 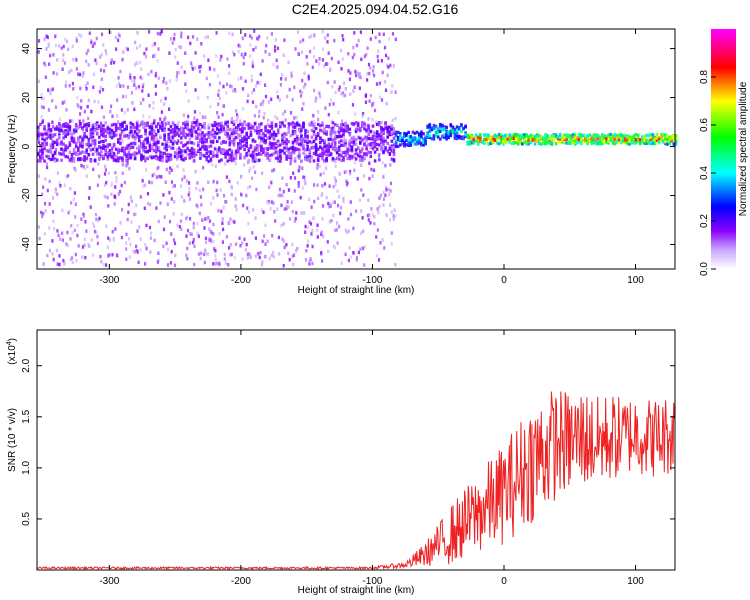 What do you see at coordinates (372, 581) in the screenshot?
I see `x-tick-label: -100` at bounding box center [372, 581].